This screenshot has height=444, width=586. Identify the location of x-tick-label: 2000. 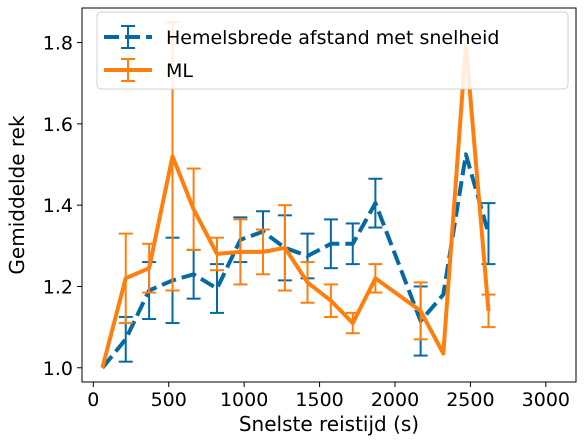
(395, 400).